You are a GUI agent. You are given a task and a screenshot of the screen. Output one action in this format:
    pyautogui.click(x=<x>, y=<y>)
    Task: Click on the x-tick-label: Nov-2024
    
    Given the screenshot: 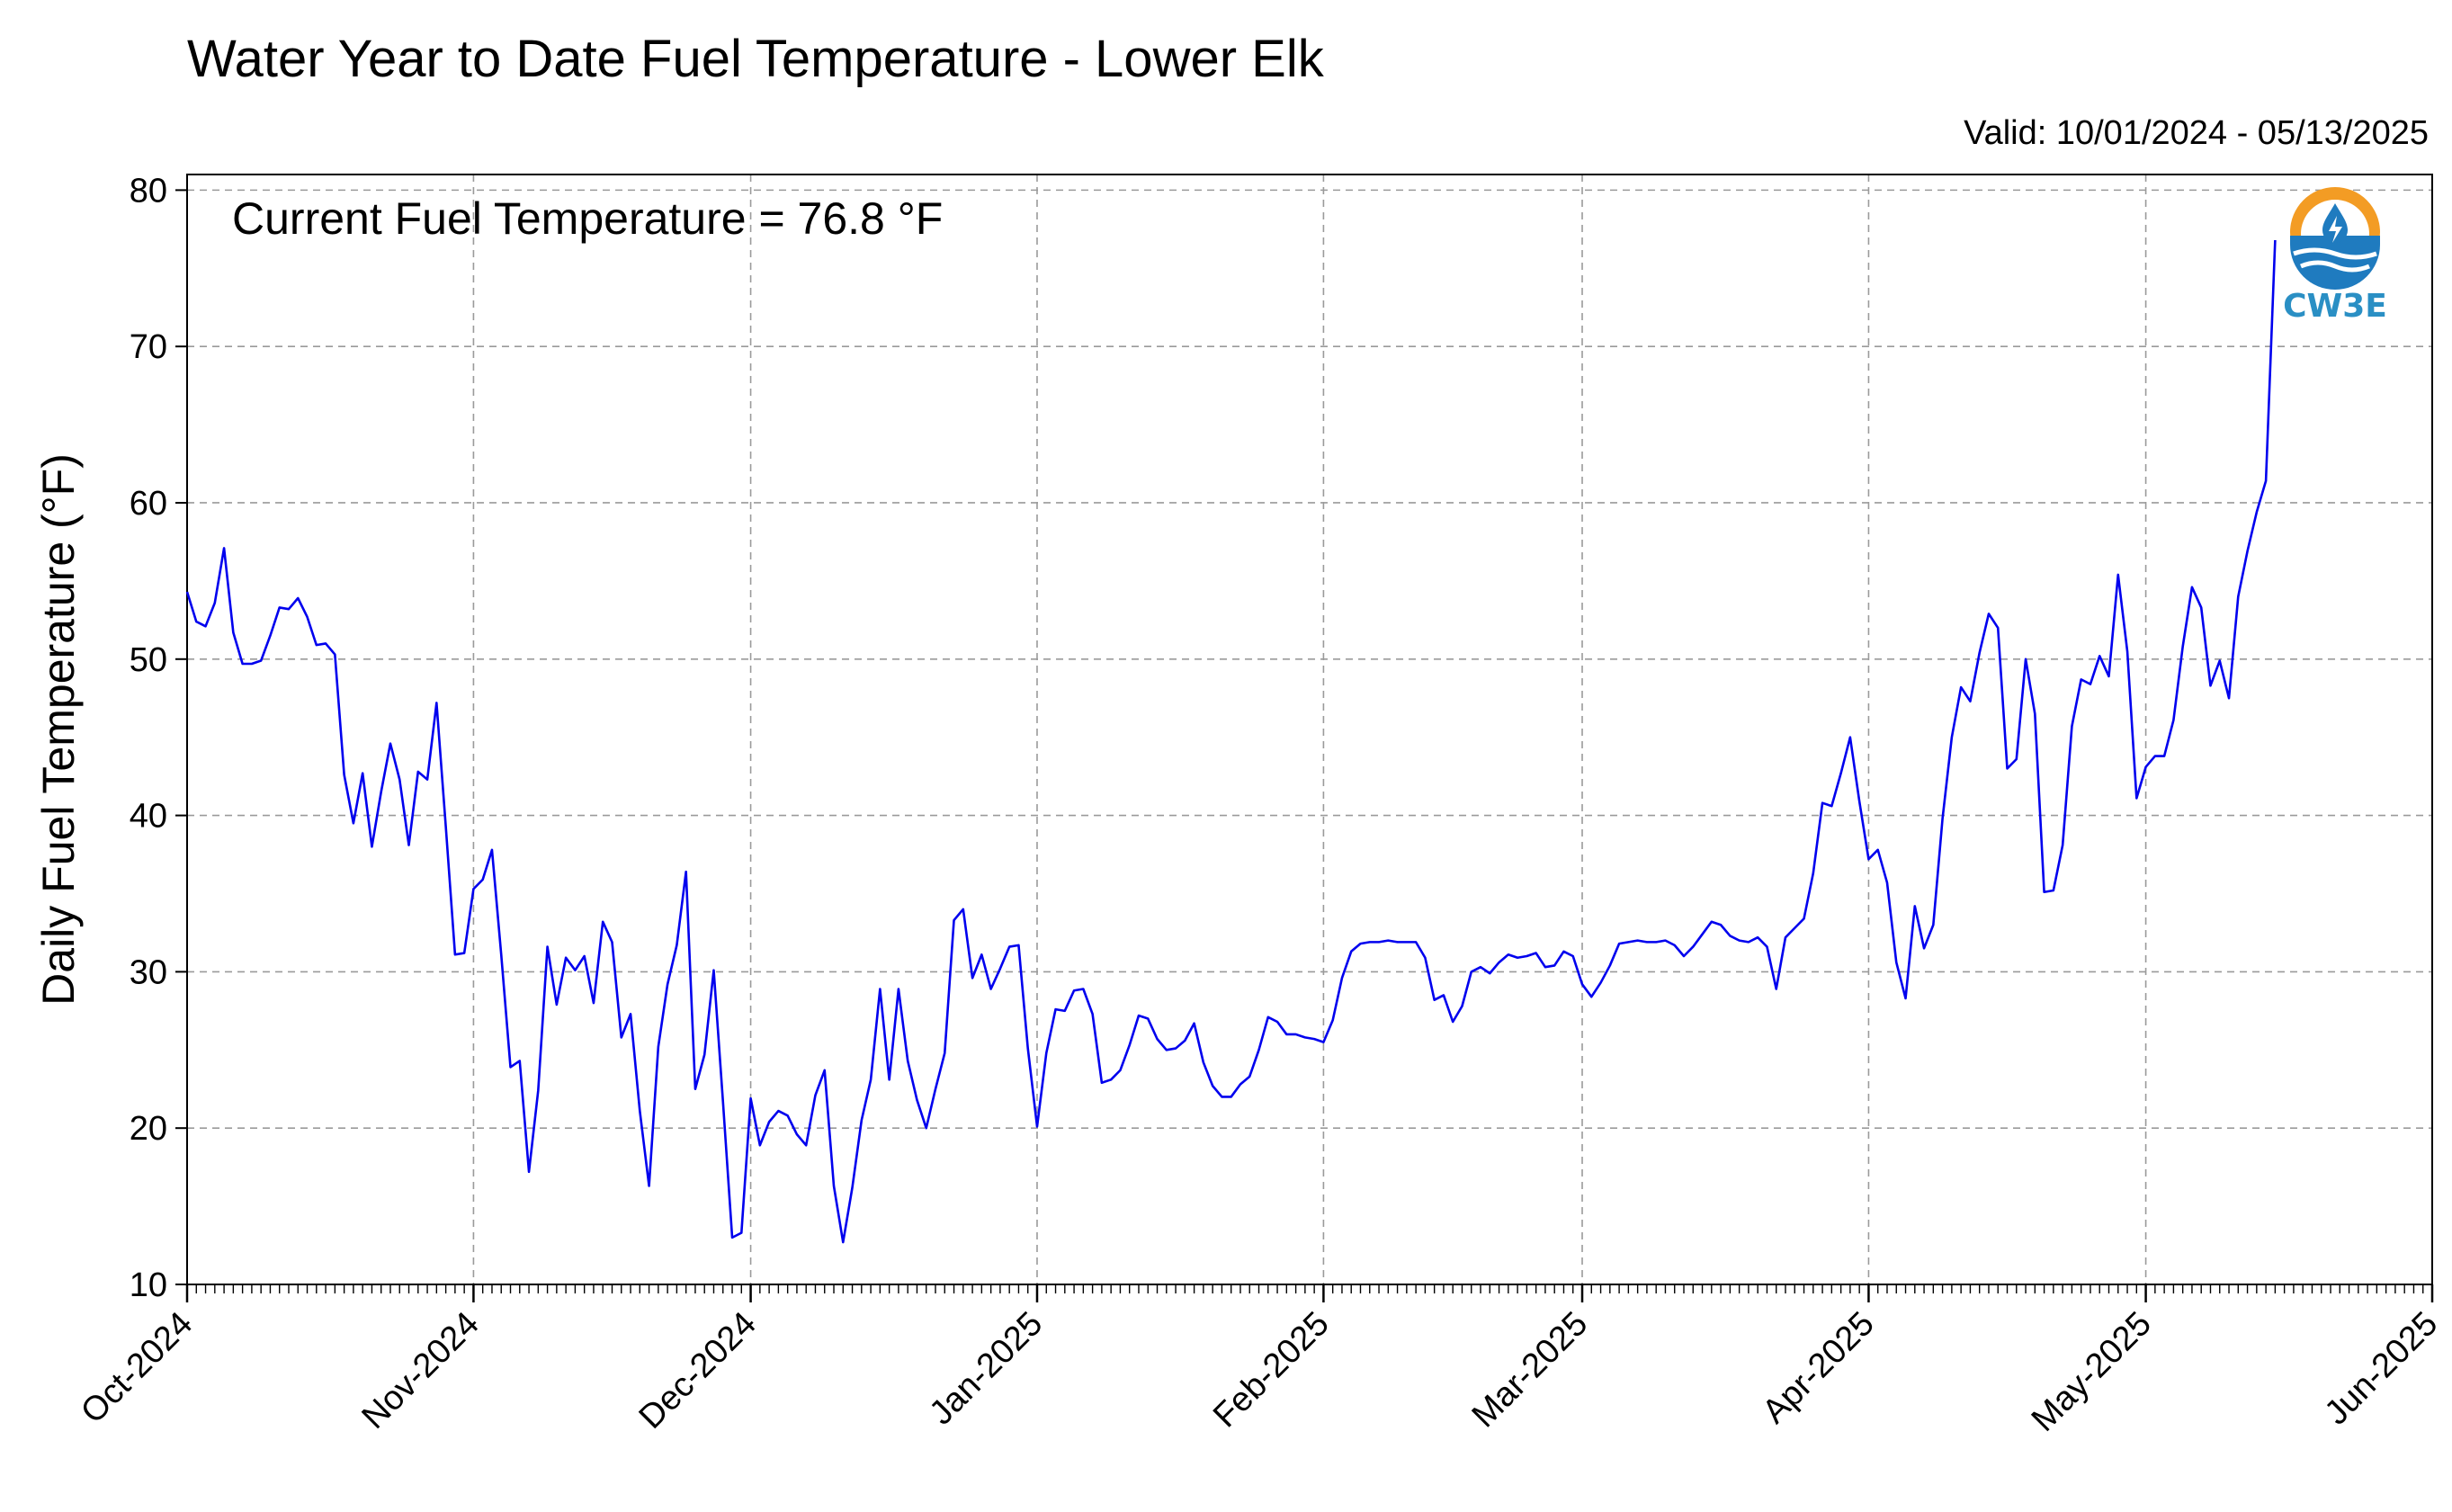 What is the action you would take?
    pyautogui.click(x=421, y=1370)
    